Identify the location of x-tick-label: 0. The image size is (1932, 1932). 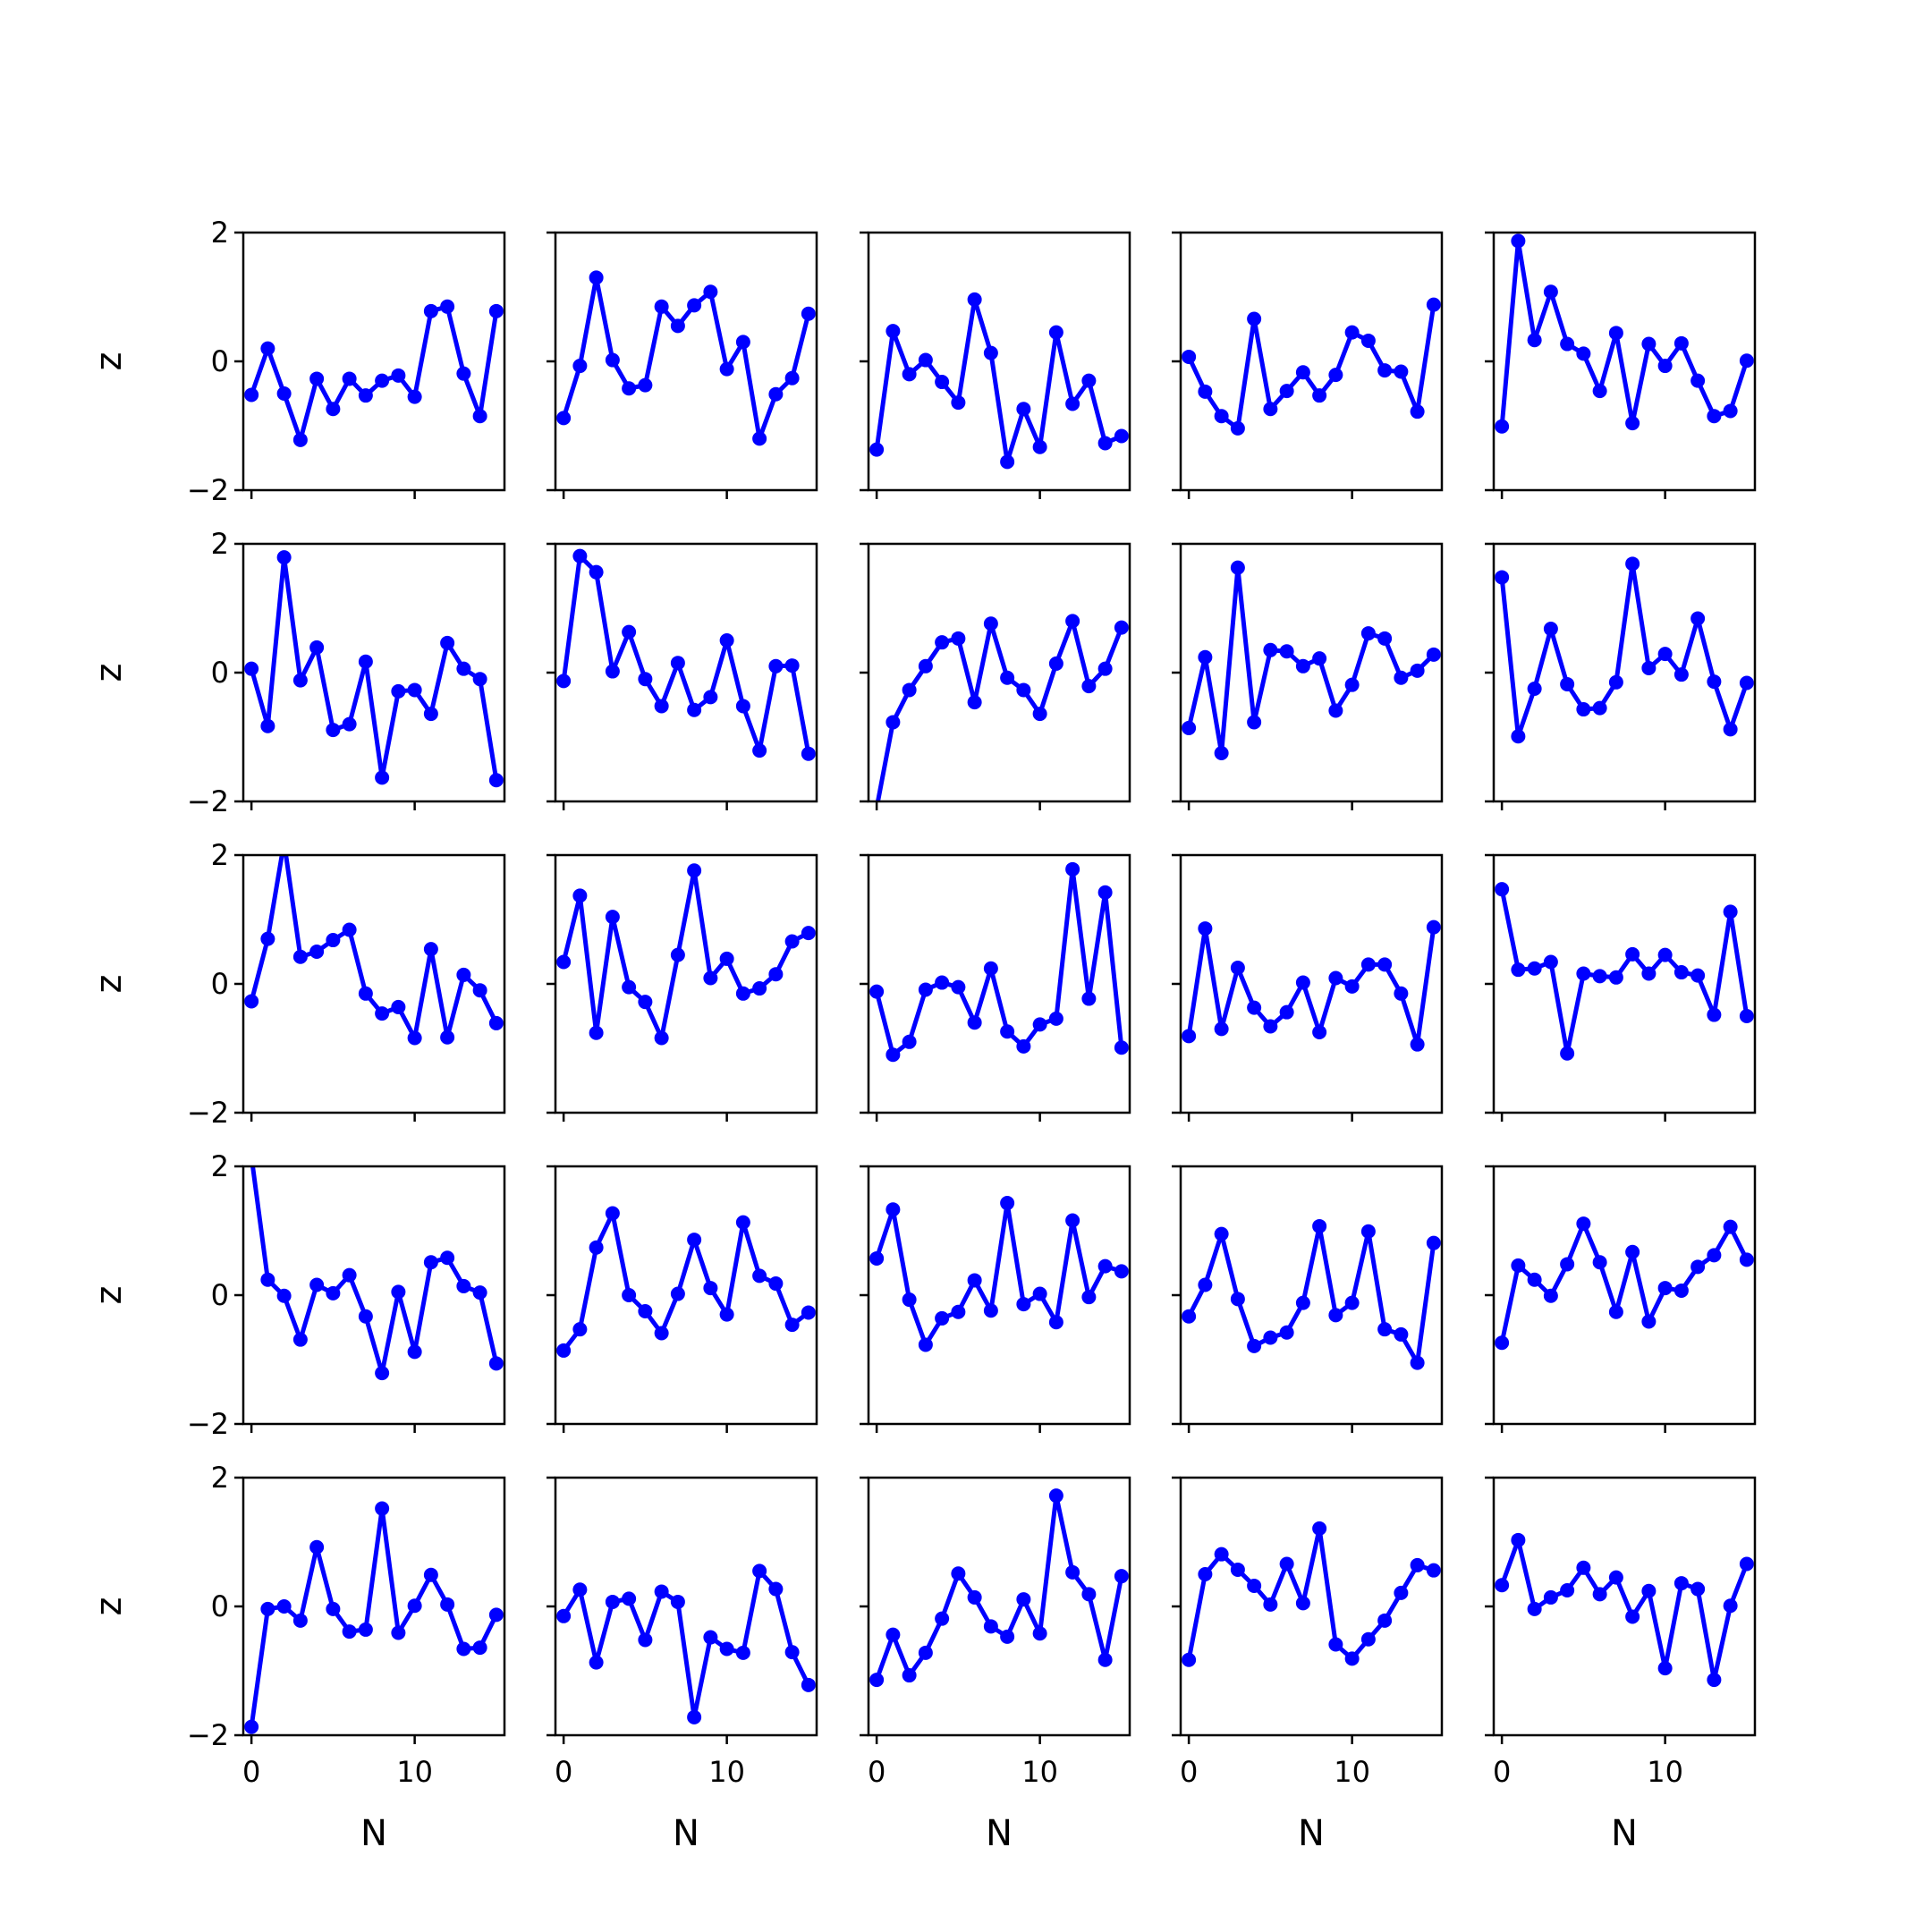
(251, 1772).